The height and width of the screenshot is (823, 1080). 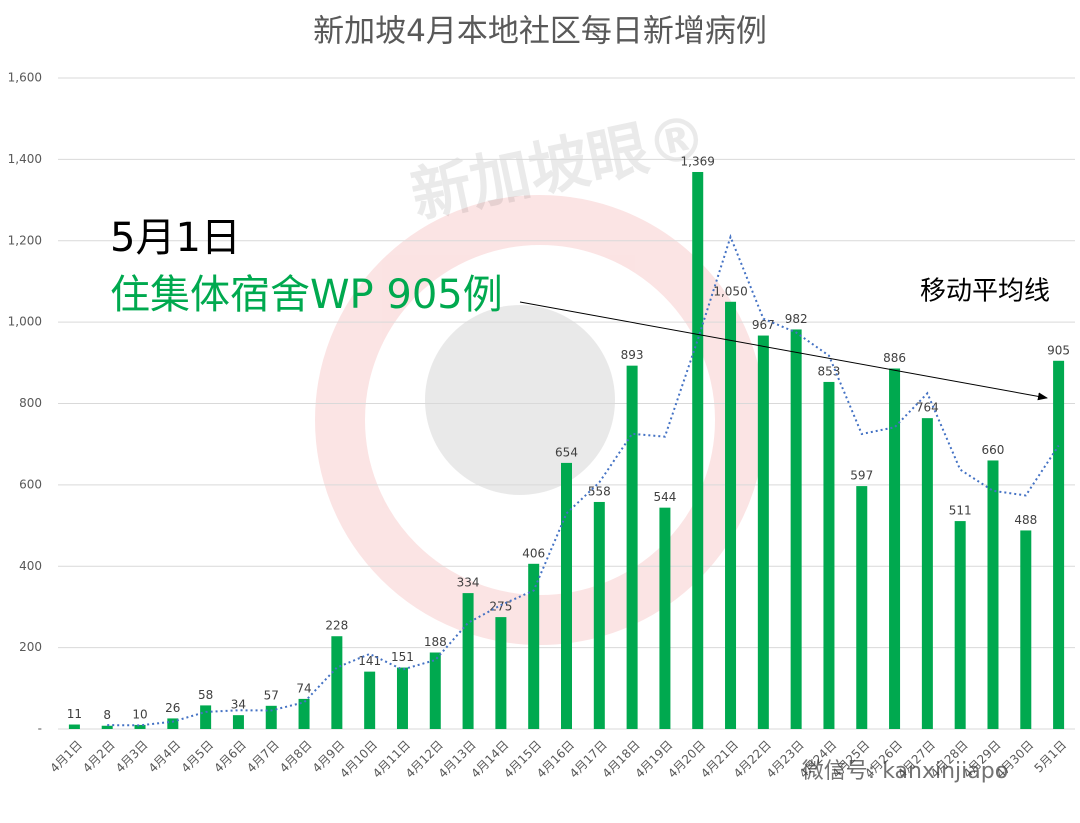 I want to click on value-label: 558, so click(x=599, y=491).